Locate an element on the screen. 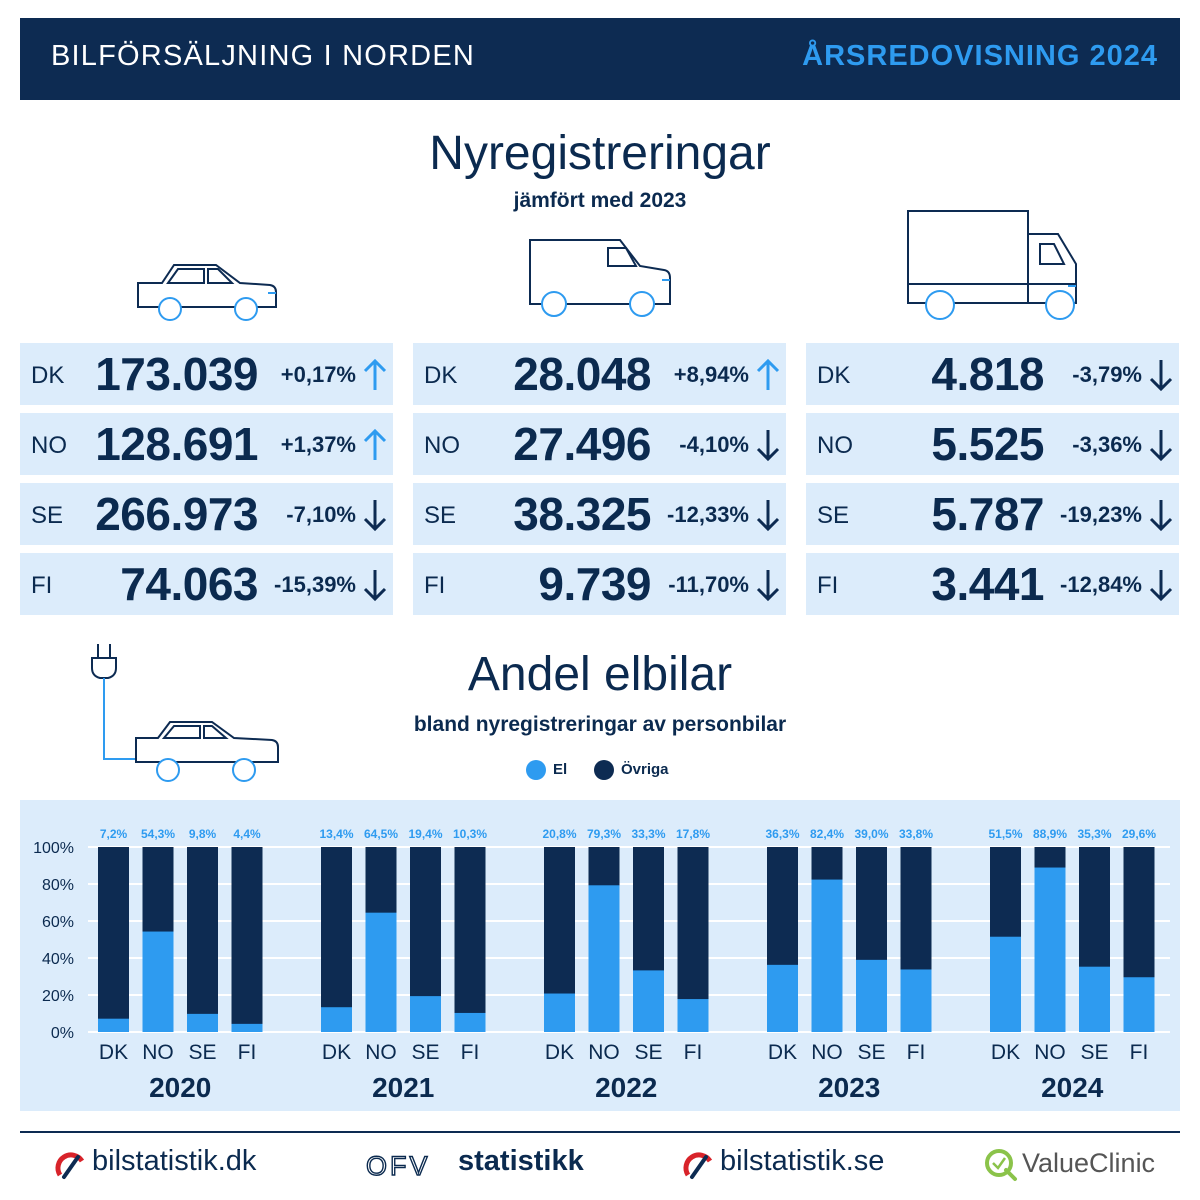  stat-box: NO 5.525 -3,36% is located at coordinates (992, 444).